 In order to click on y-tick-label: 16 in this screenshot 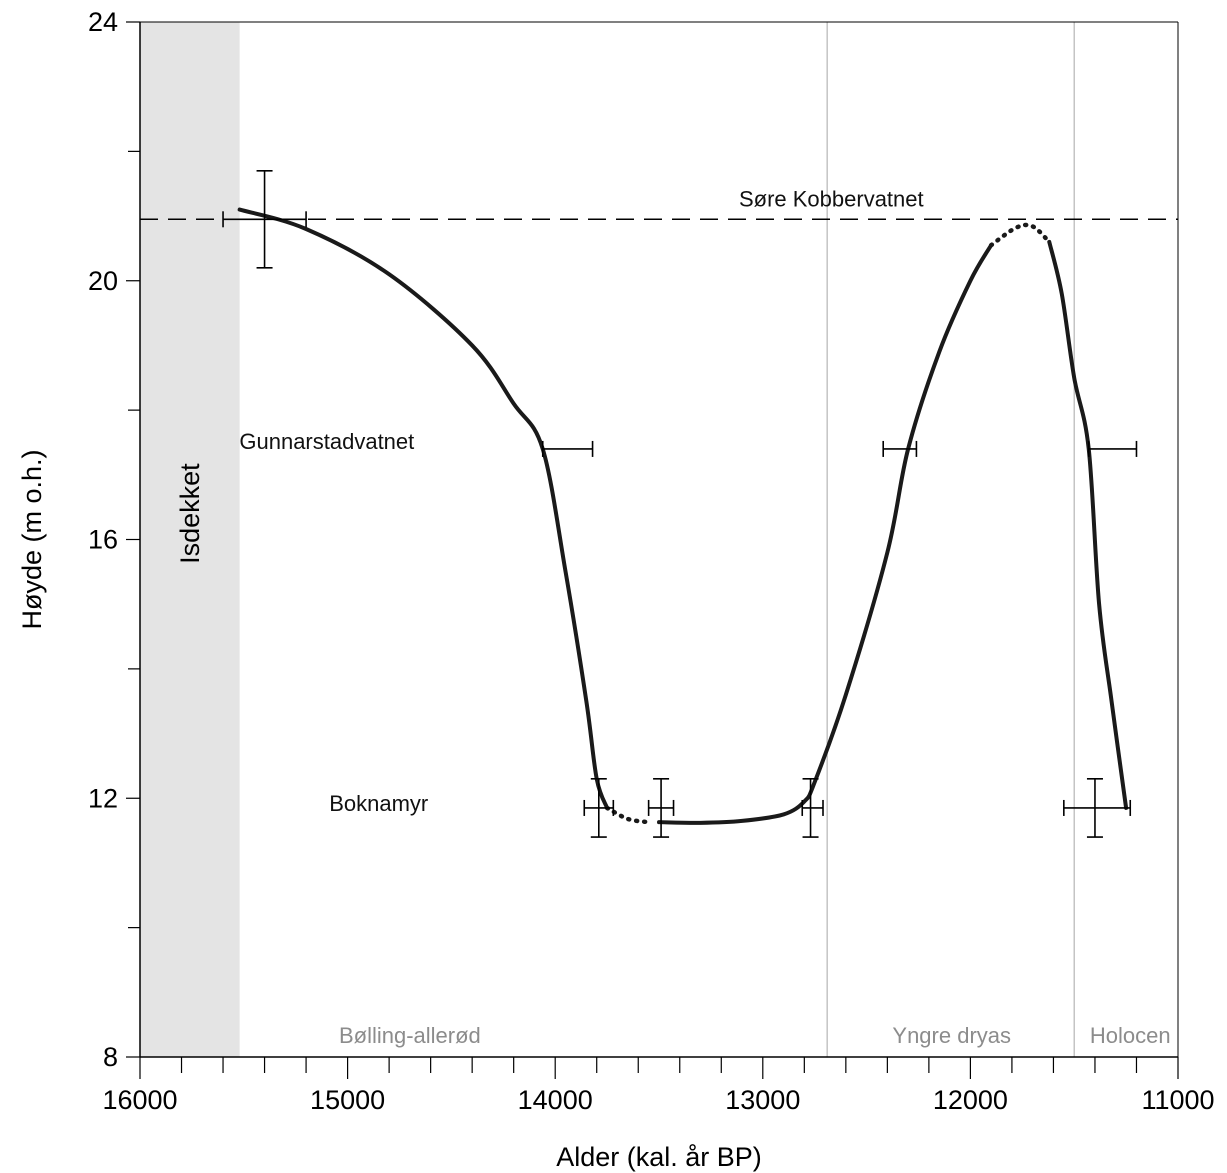, I will do `click(103, 540)`.